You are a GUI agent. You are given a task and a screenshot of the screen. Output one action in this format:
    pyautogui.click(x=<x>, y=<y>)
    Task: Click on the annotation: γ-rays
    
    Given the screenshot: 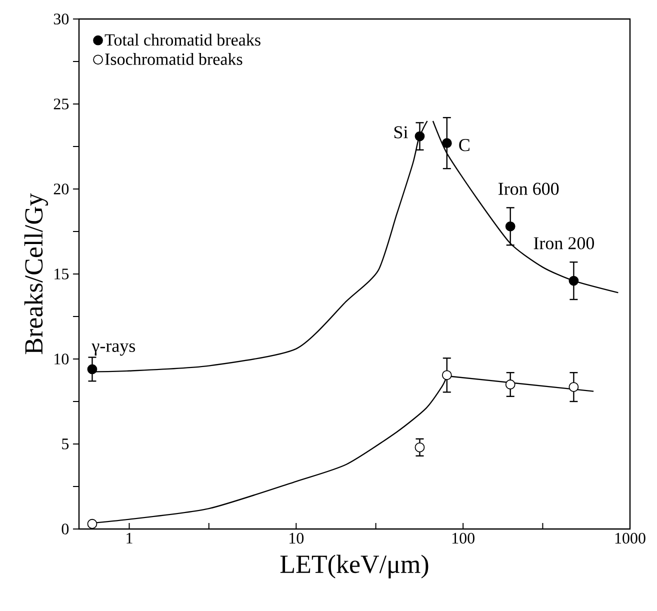 What is the action you would take?
    pyautogui.click(x=114, y=349)
    